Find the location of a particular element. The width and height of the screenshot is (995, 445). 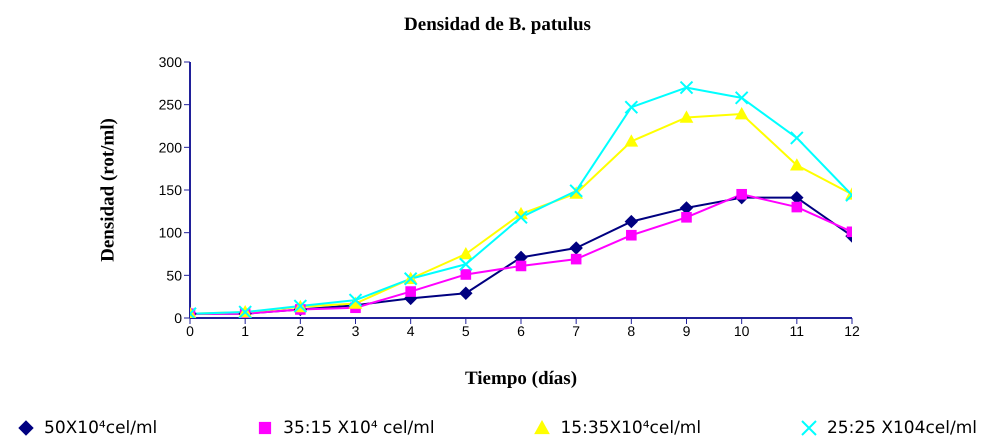

legend-label: 35:15 X10⁴ cel/ml is located at coordinates (359, 428).